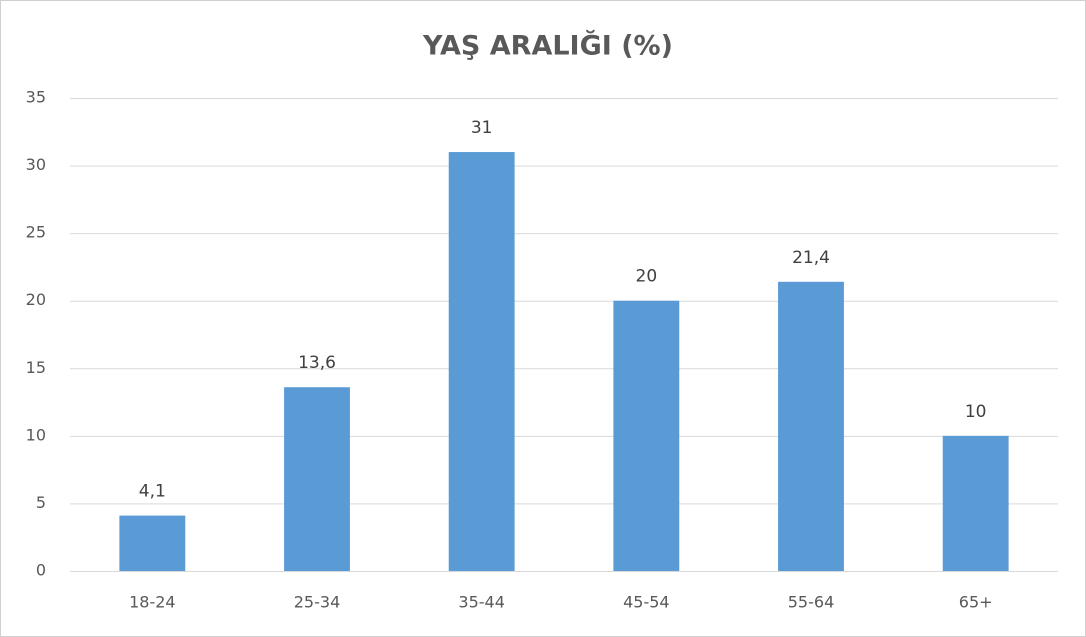  What do you see at coordinates (646, 602) in the screenshot?
I see `x-tick-label: 45-54` at bounding box center [646, 602].